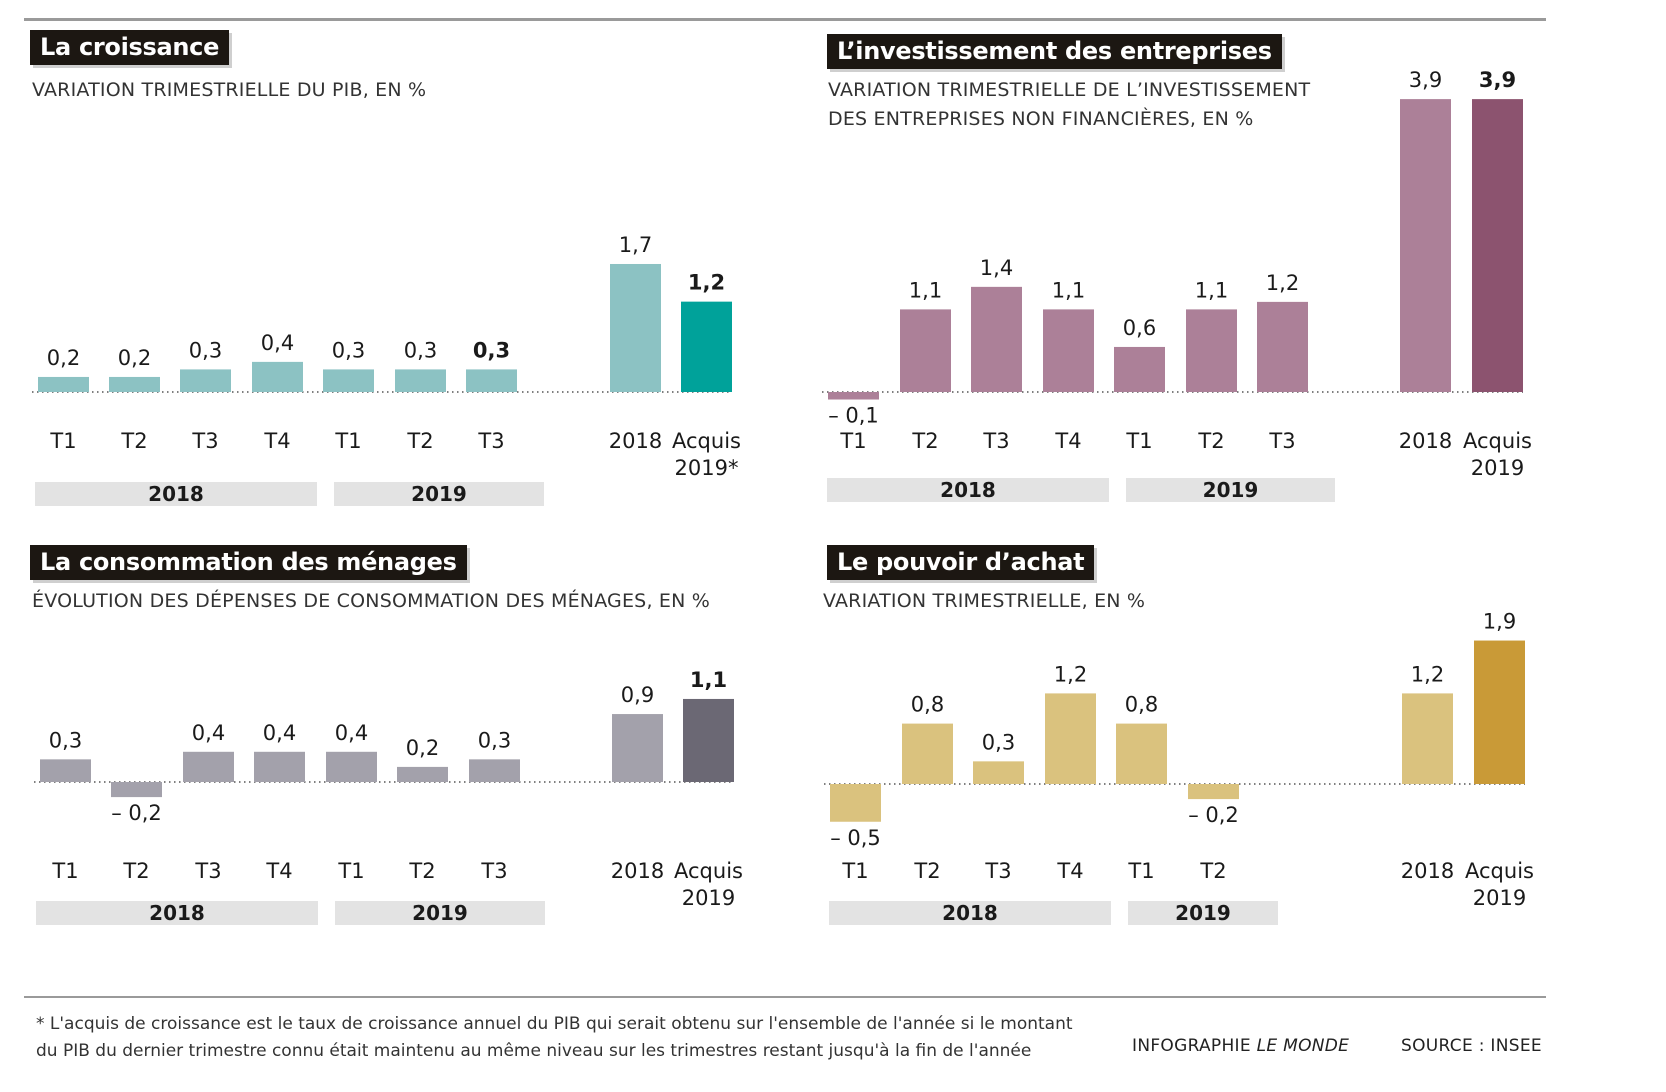 The width and height of the screenshot is (1666, 1092). Describe the element at coordinates (927, 705) in the screenshot. I see `value-label-1: 0,8` at that location.